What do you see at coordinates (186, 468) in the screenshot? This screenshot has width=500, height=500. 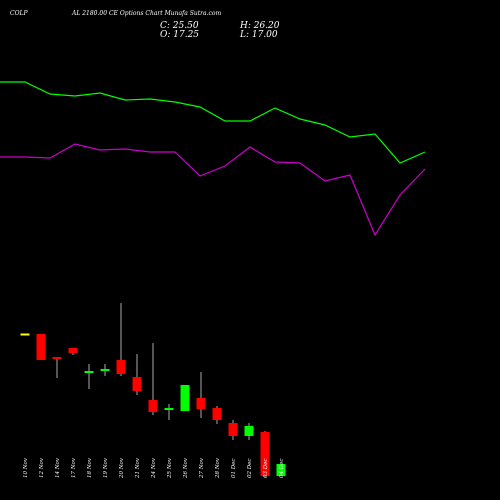 I see `x-tick-label: 26 Nov` at bounding box center [186, 468].